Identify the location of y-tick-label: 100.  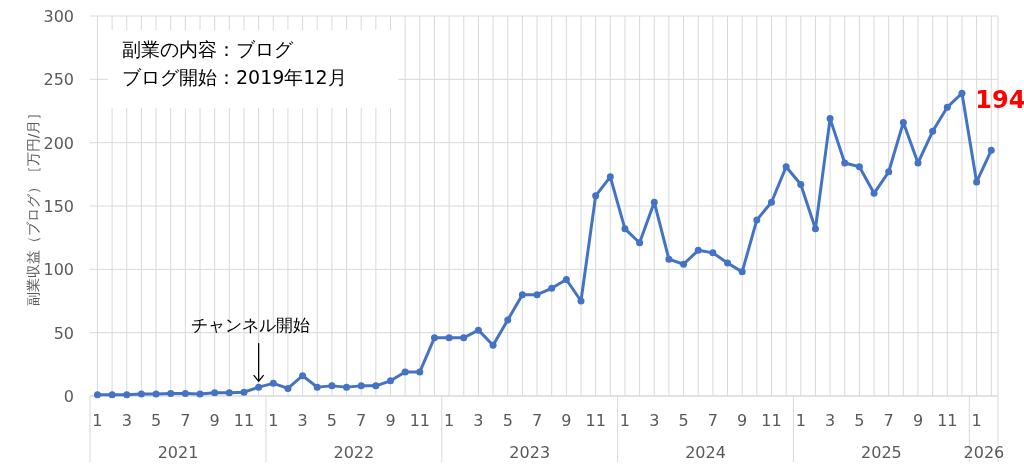
(58, 270).